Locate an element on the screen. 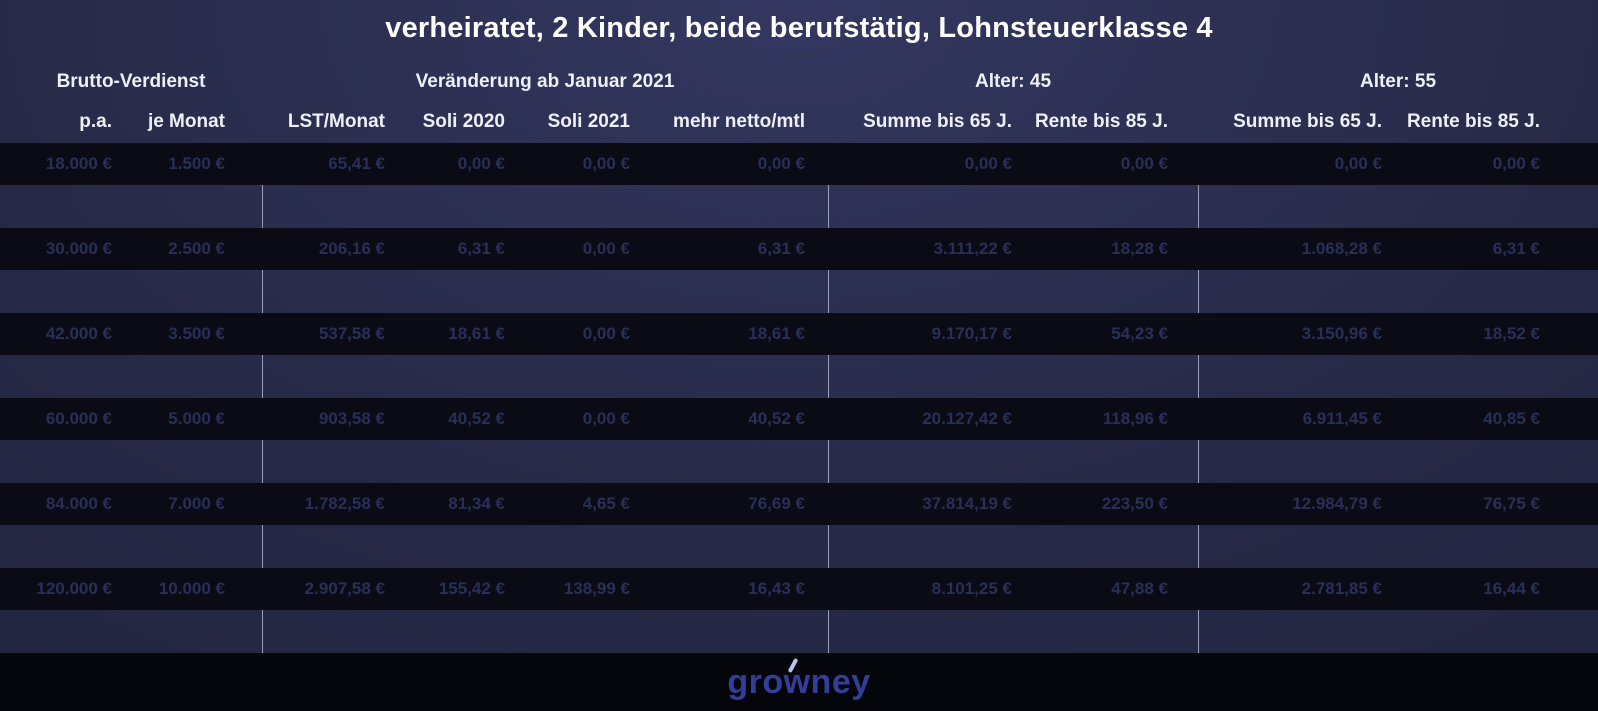 This screenshot has height=711, width=1598. table-cell: 10.000 € is located at coordinates (191, 588).